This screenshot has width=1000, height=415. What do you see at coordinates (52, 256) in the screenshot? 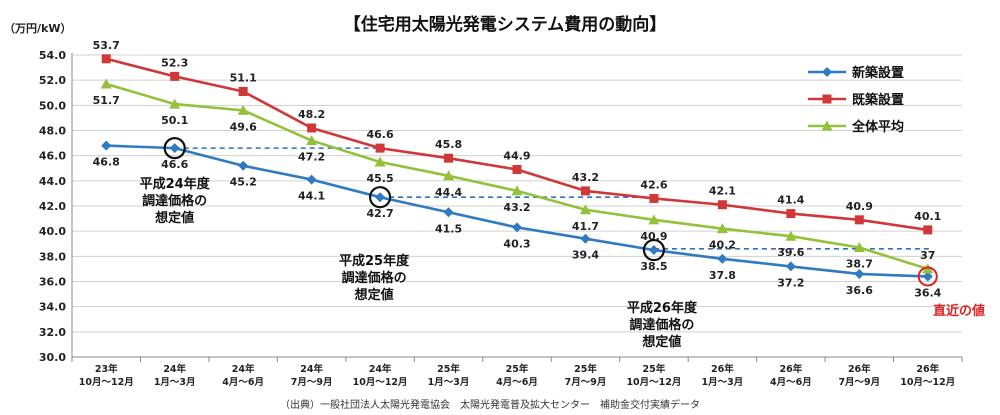
I see `y-tick-label: 38.0` at bounding box center [52, 256].